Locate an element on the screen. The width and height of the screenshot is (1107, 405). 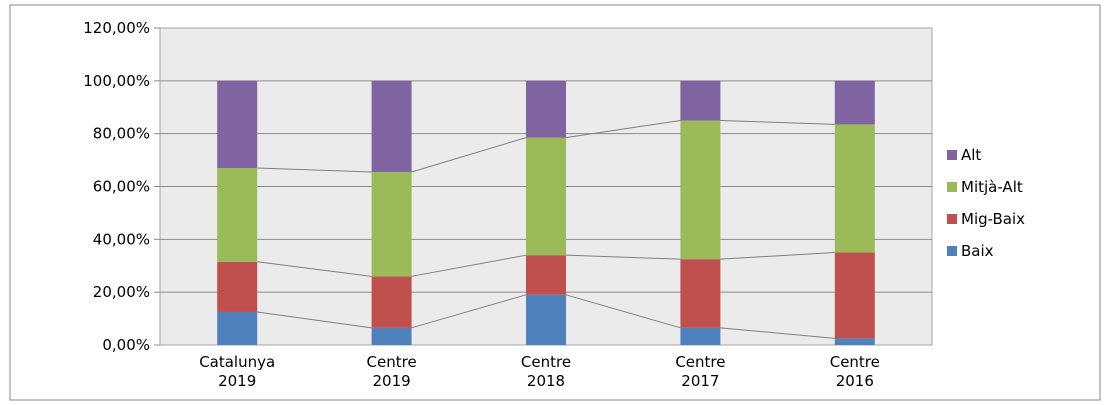
legend-label: Alt is located at coordinates (971, 155).